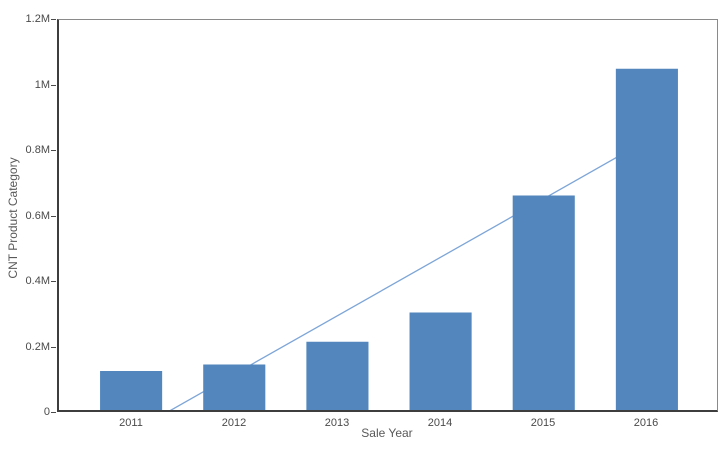  I want to click on y-tick-label-1.2M: 1.2M, so click(37, 19).